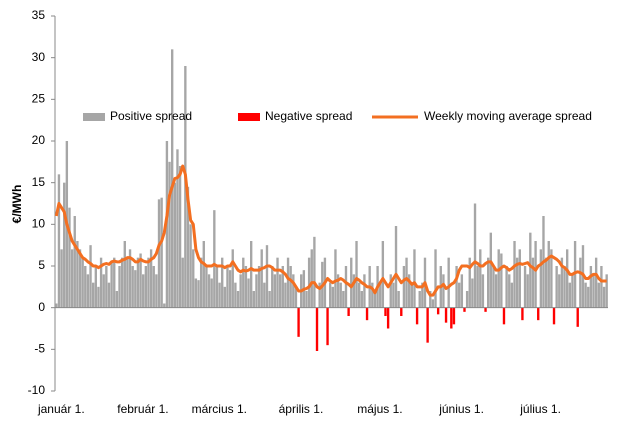 The width and height of the screenshot is (632, 424). What do you see at coordinates (249, 117) in the screenshot?
I see `legend-swatch` at bounding box center [249, 117].